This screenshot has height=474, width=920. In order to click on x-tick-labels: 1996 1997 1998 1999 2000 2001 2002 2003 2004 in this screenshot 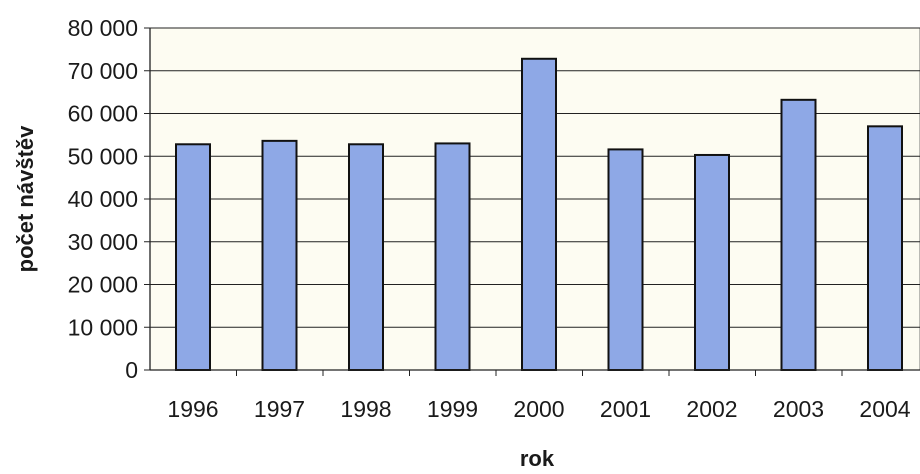, I will do `click(539, 396)`.